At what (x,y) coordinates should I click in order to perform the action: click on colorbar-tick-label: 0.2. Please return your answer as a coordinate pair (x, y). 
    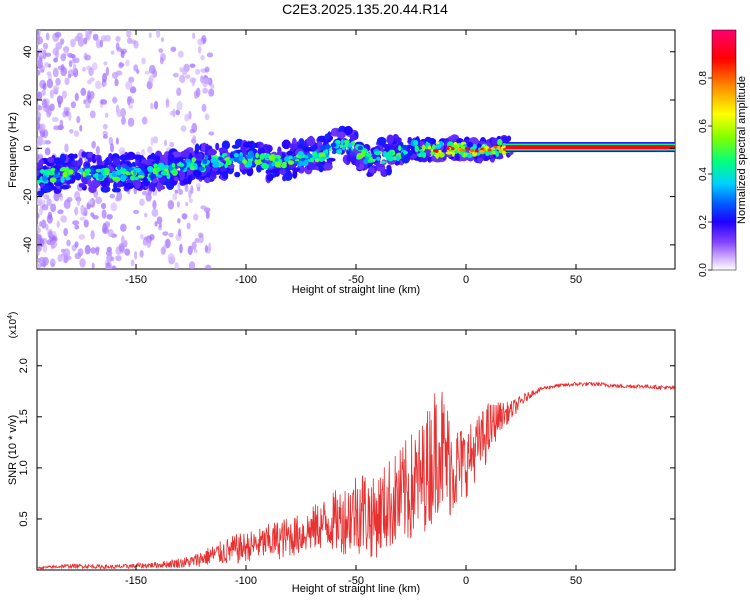
    Looking at the image, I should click on (703, 222).